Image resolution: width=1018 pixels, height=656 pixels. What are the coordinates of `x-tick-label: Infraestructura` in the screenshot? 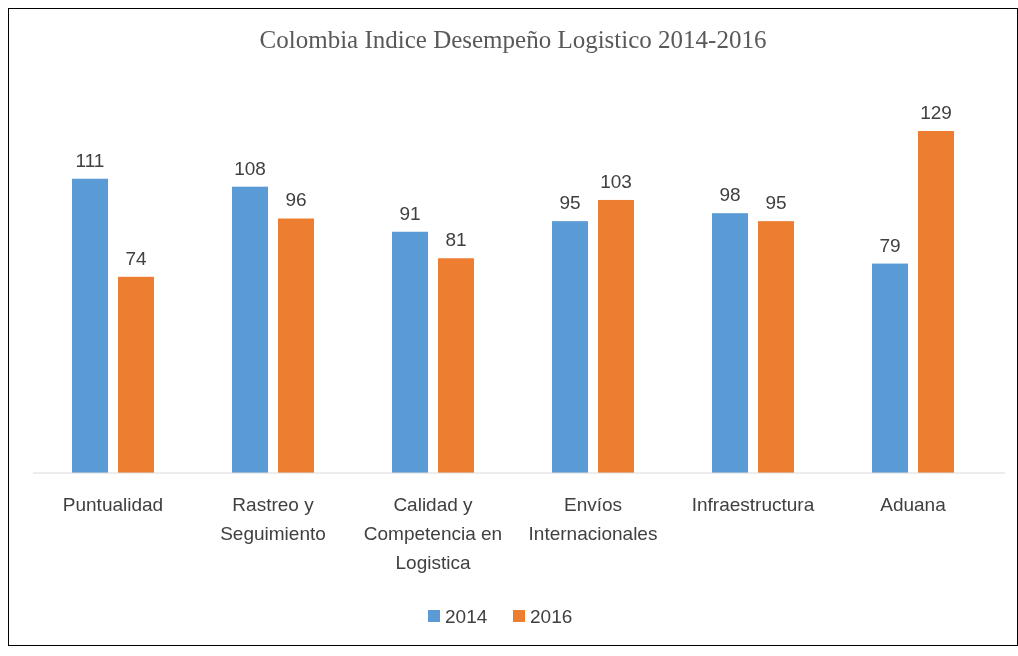 It's located at (753, 504).